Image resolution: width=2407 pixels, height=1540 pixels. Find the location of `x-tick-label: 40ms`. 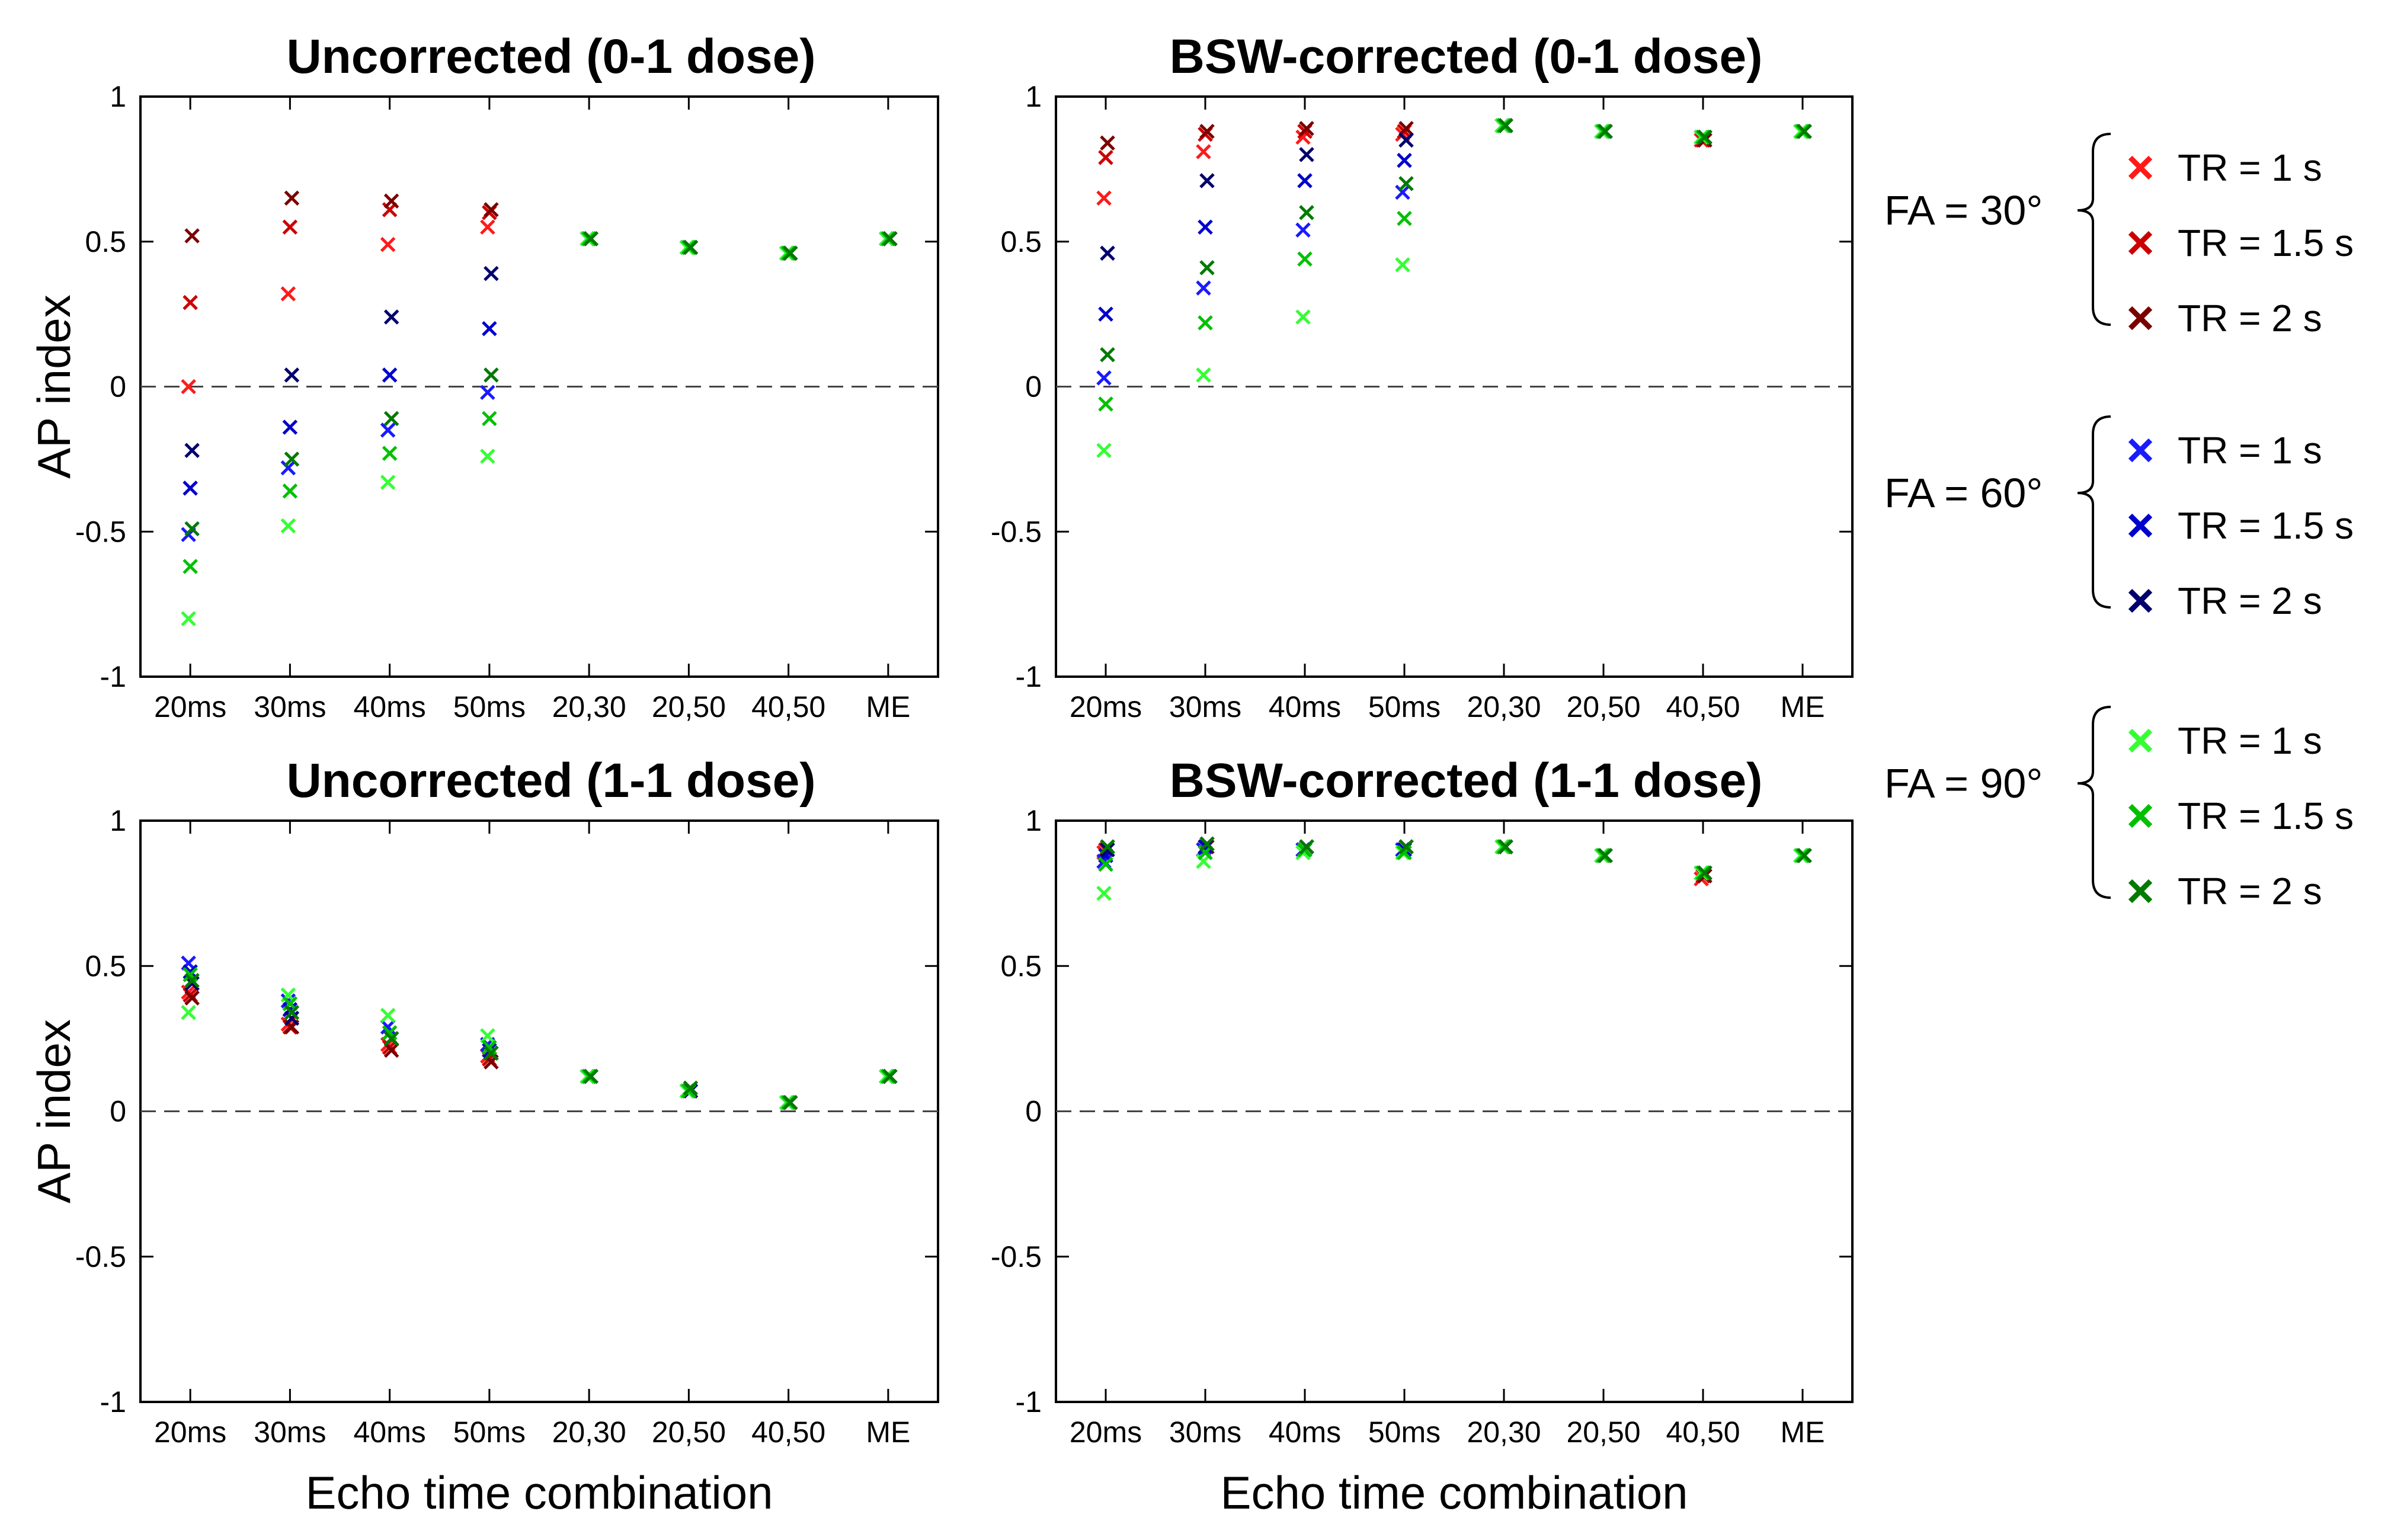

x-tick-label: 40ms is located at coordinates (389, 706).